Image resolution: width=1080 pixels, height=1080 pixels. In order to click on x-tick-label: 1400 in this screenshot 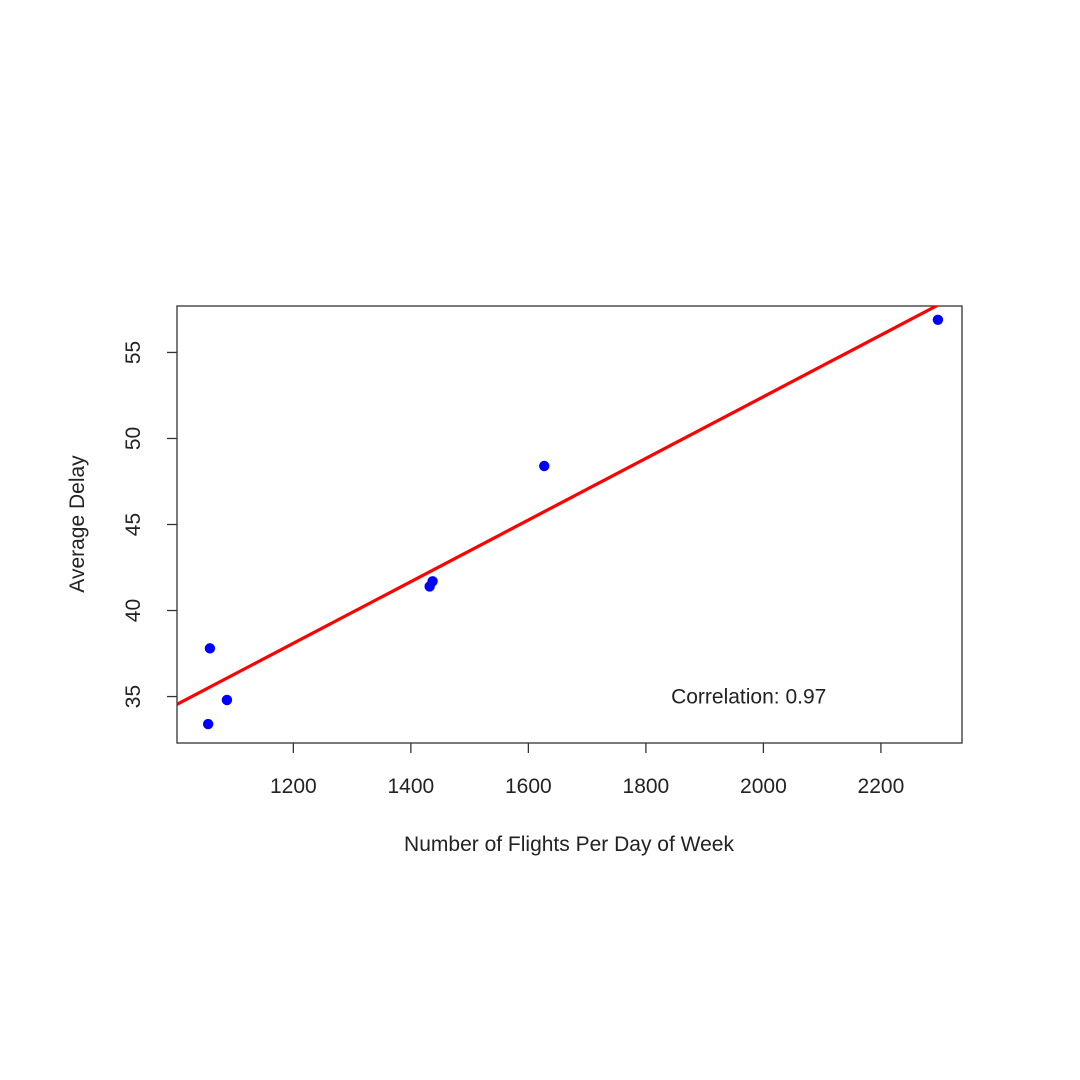, I will do `click(410, 786)`.